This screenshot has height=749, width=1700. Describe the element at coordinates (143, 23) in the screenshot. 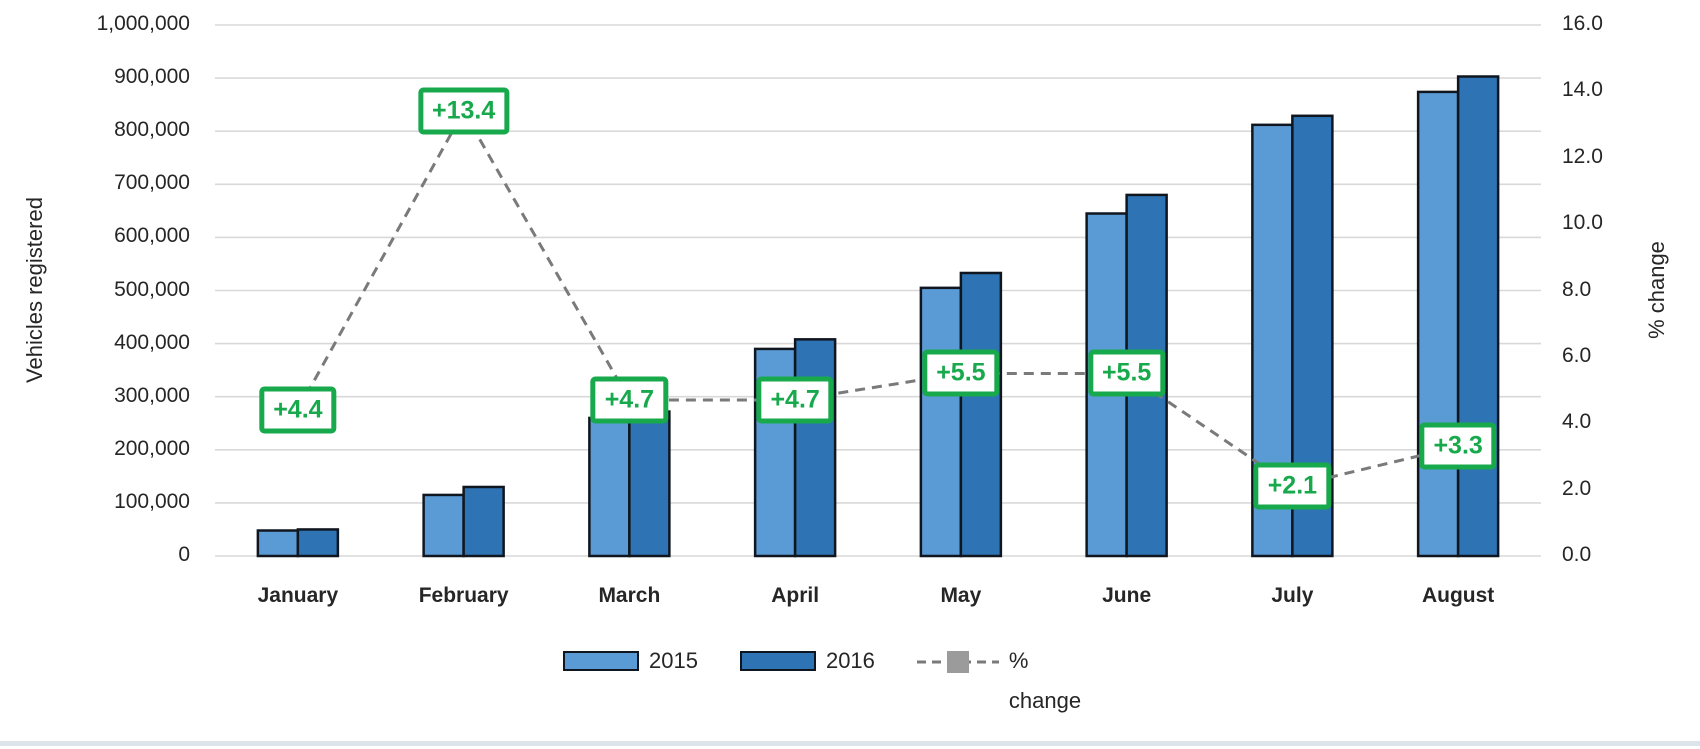

I see `left-axis-tick: 1,000,000` at that location.